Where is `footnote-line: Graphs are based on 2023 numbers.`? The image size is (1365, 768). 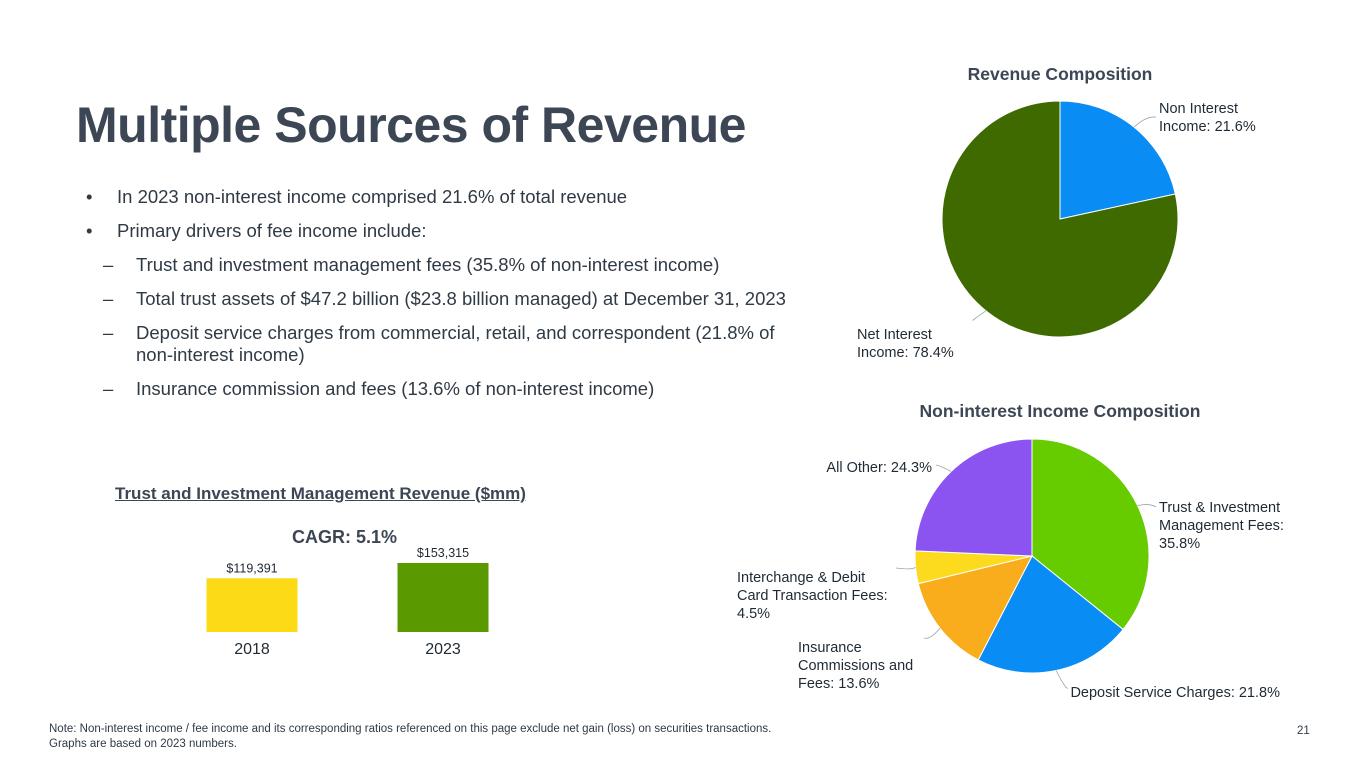
footnote-line: Graphs are based on 2023 numbers. is located at coordinates (143, 744).